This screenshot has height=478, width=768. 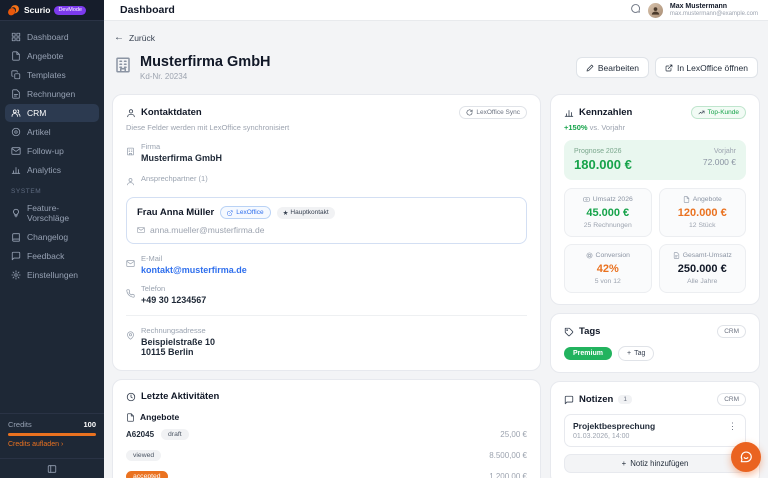 What do you see at coordinates (437, 37) in the screenshot?
I see `back-button: ← Zurück` at bounding box center [437, 37].